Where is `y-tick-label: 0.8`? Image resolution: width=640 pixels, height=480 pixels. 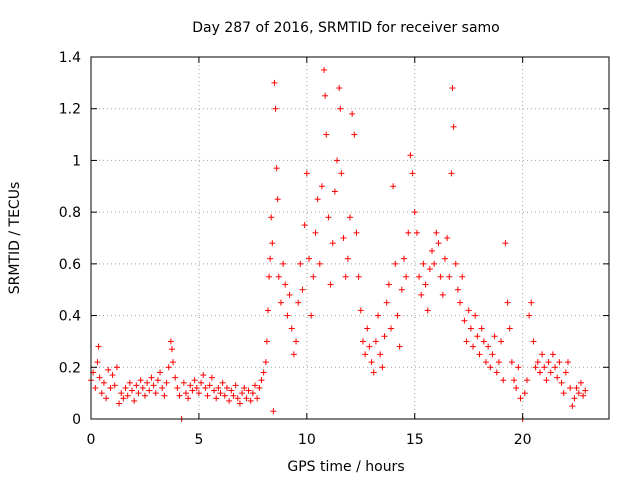 y-tick-label: 0.8 is located at coordinates (70, 213).